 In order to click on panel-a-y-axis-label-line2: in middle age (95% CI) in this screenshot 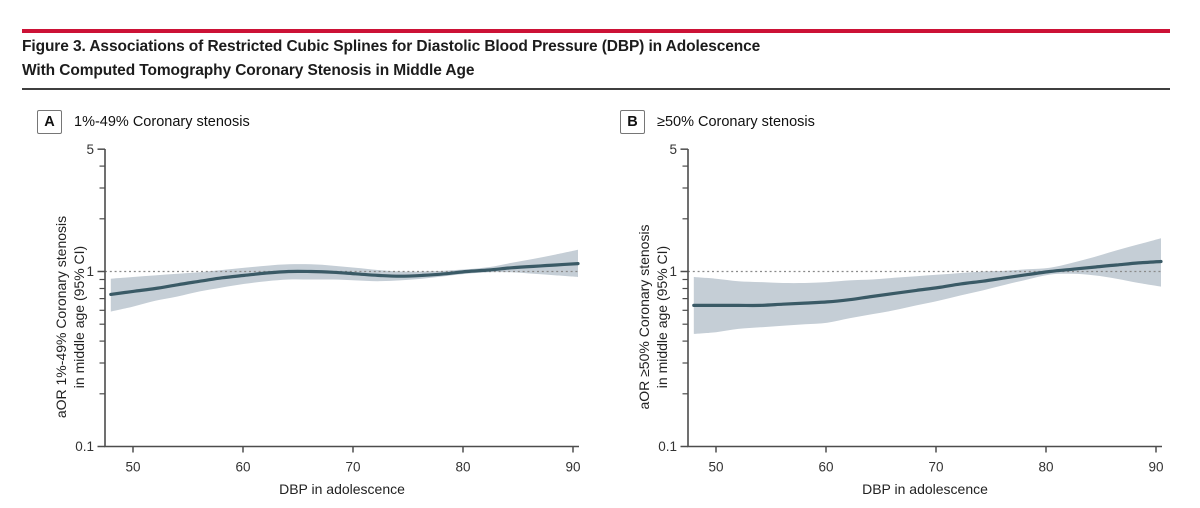, I will do `click(79, 317)`.